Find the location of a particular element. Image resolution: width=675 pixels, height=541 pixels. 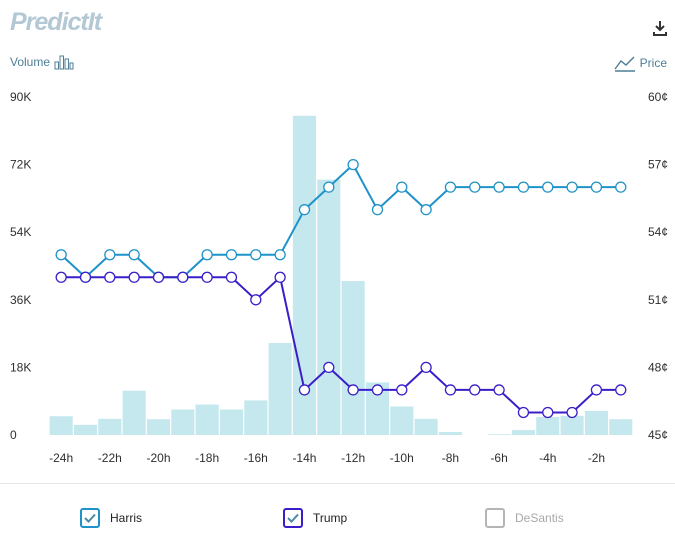

legend-bar: Harris Trump DeSantis is located at coordinates (337, 512).